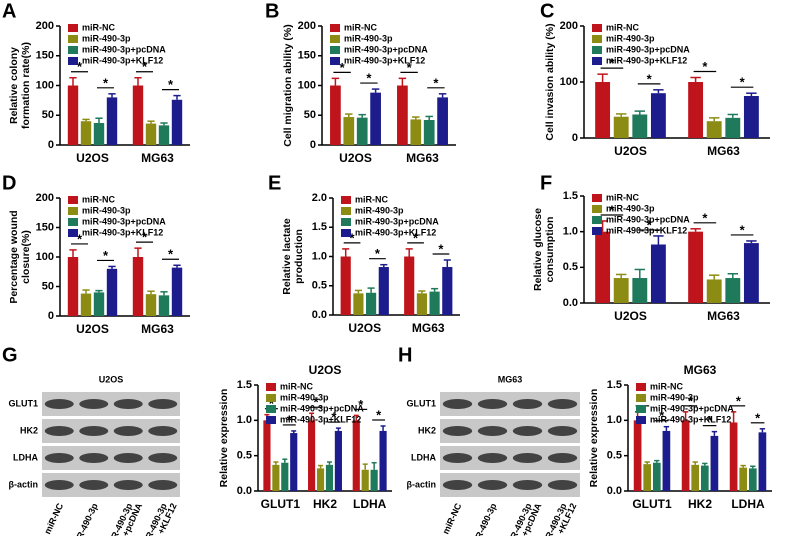 The height and width of the screenshot is (536, 787). Describe the element at coordinates (422, 484) in the screenshot. I see `blot-row-label: β-actin` at that location.